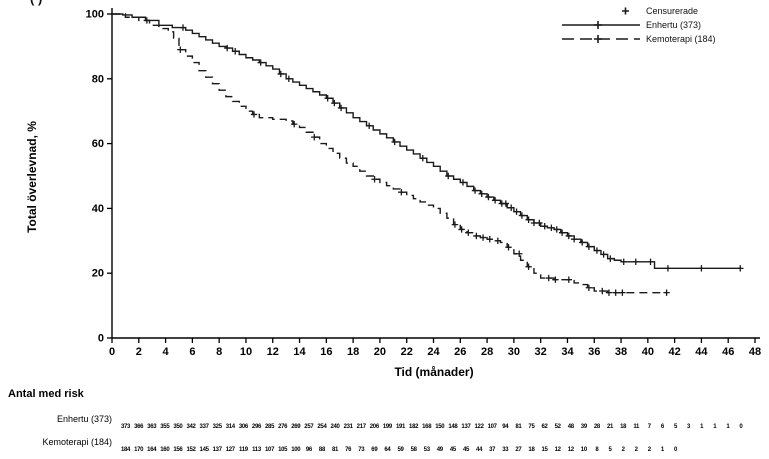  What do you see at coordinates (380, 352) in the screenshot?
I see `x-tick-label: 20` at bounding box center [380, 352].